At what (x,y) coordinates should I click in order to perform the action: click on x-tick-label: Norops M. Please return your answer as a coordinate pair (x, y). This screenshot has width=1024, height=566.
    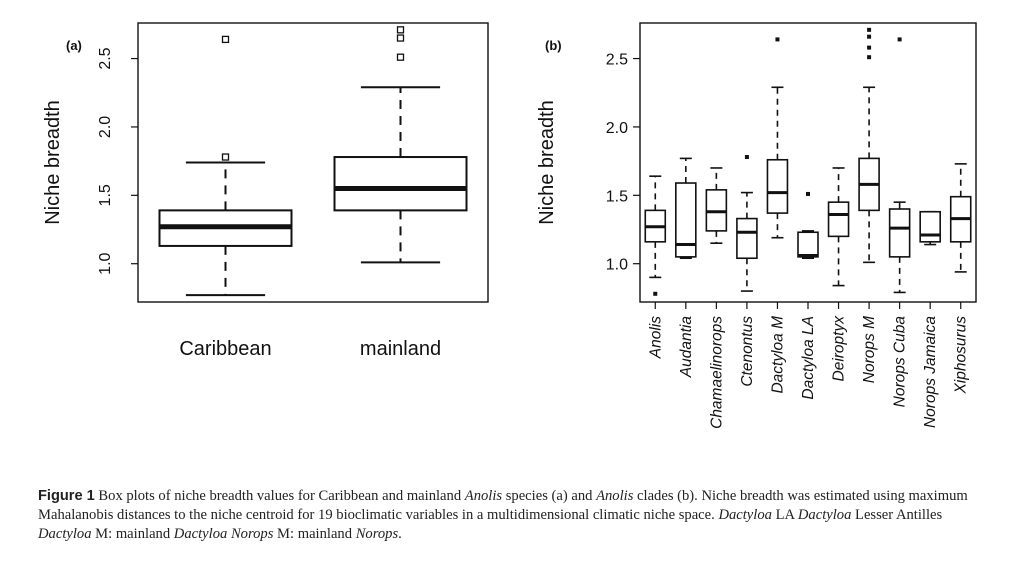
    Looking at the image, I should click on (869, 349).